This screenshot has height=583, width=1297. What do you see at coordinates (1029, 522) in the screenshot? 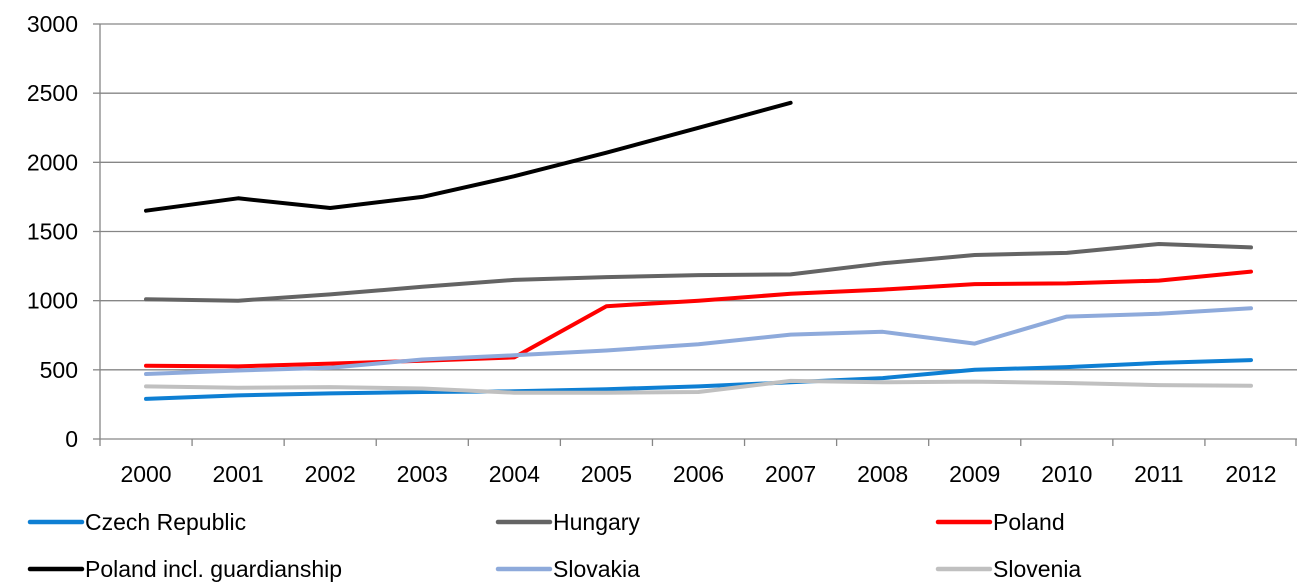
I see `legend-label-poland: Poland` at bounding box center [1029, 522].